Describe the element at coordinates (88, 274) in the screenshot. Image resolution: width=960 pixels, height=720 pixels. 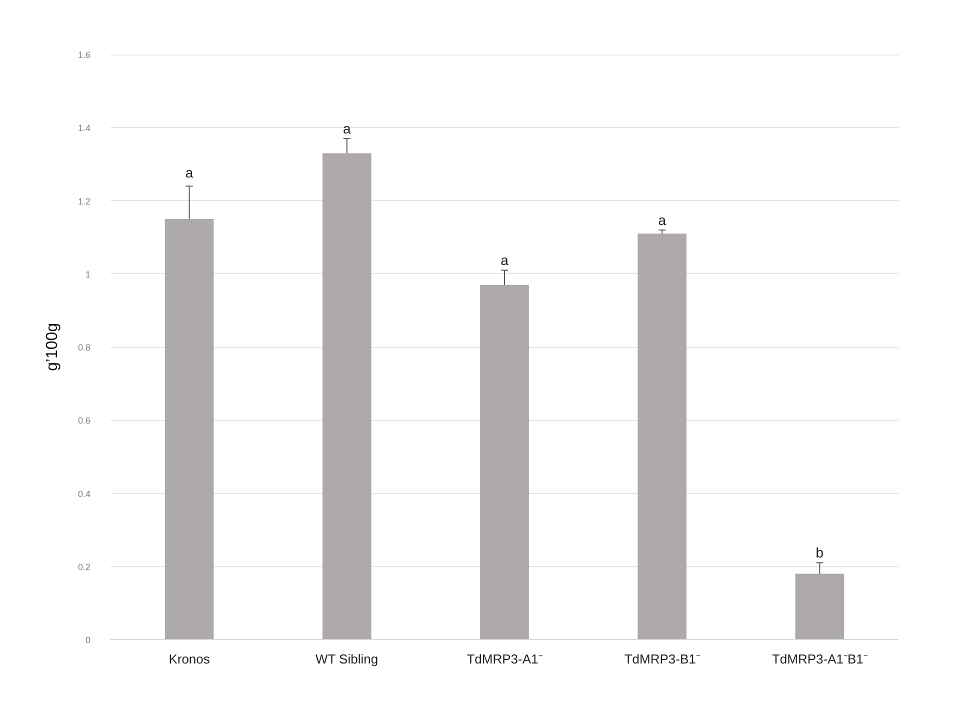
I see `y-tick-label: 1` at that location.